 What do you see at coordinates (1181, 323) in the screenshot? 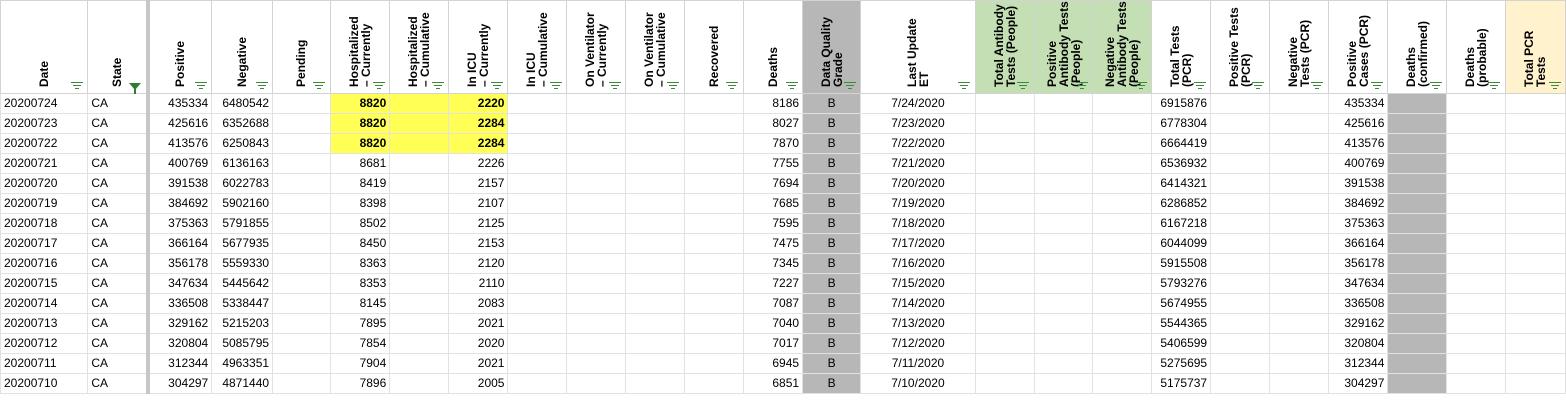
I see `cell-tt-pcr: 5544365` at bounding box center [1181, 323].